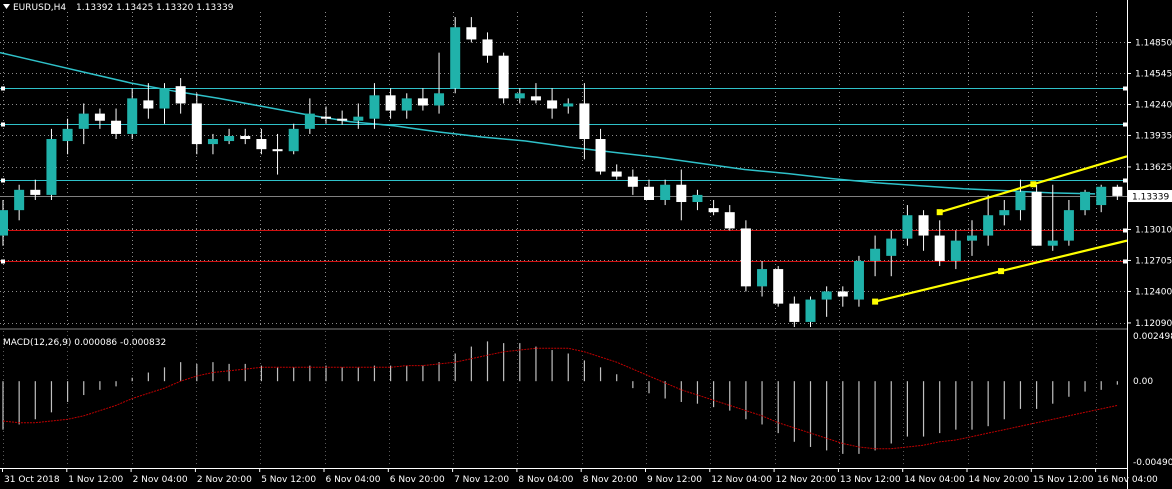  What do you see at coordinates (1153, 261) in the screenshot?
I see `price-tick-label: 1.12705` at bounding box center [1153, 261].